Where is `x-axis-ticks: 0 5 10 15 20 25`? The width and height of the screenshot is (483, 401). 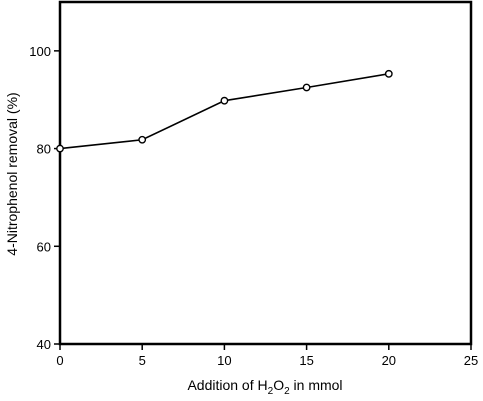
x-axis-ticks: 0 5 10 15 20 25 is located at coordinates (267, 356).